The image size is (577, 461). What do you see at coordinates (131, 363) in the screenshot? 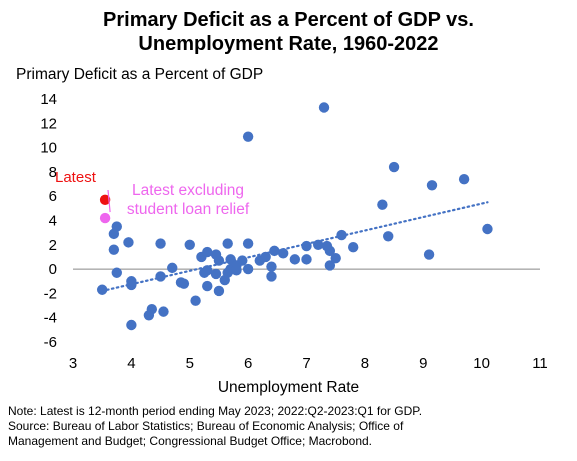
I see `x-tick-label: 4` at bounding box center [131, 363].